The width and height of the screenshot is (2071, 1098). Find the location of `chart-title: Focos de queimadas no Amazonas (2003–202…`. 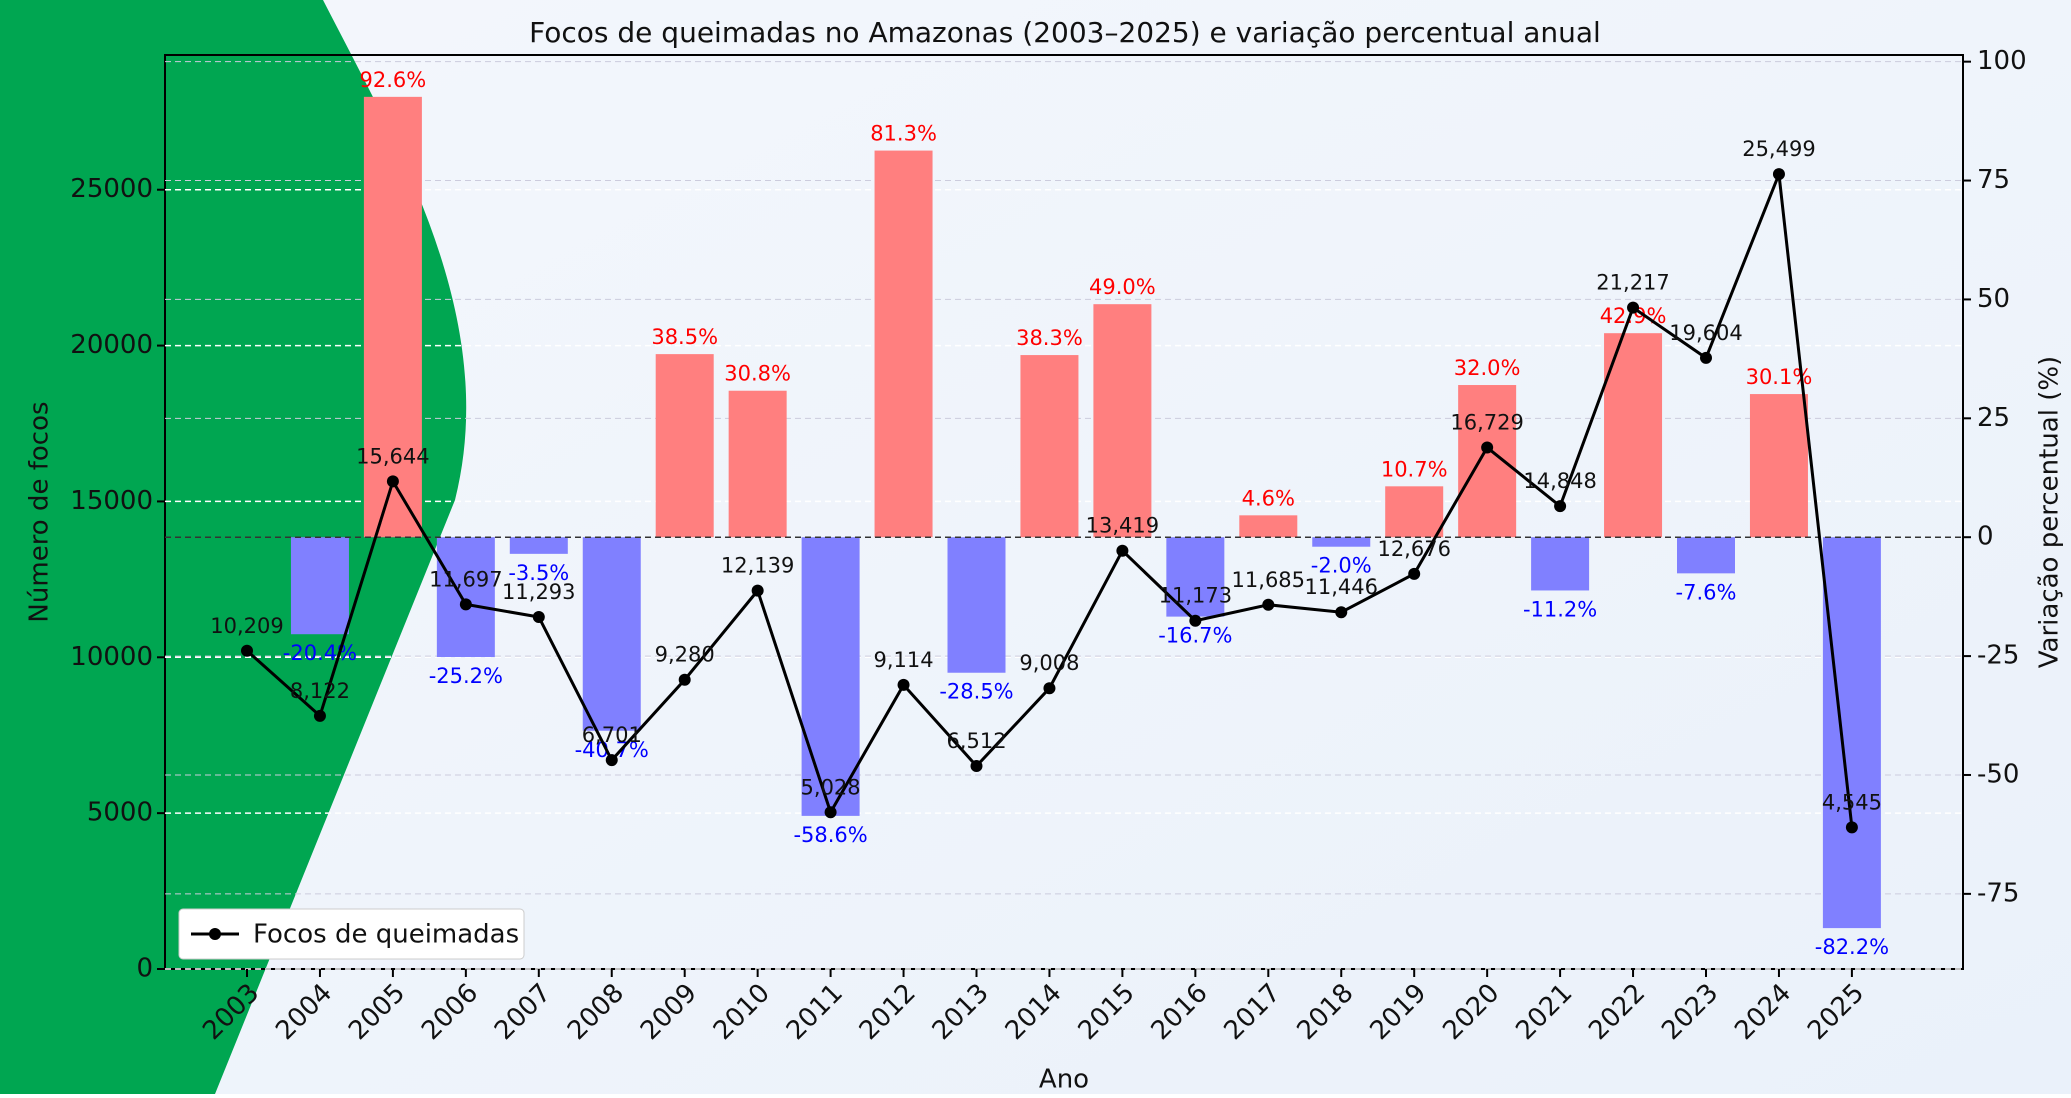

chart-title: Focos de queimadas no Amazonas (2003–202… is located at coordinates (1065, 32).